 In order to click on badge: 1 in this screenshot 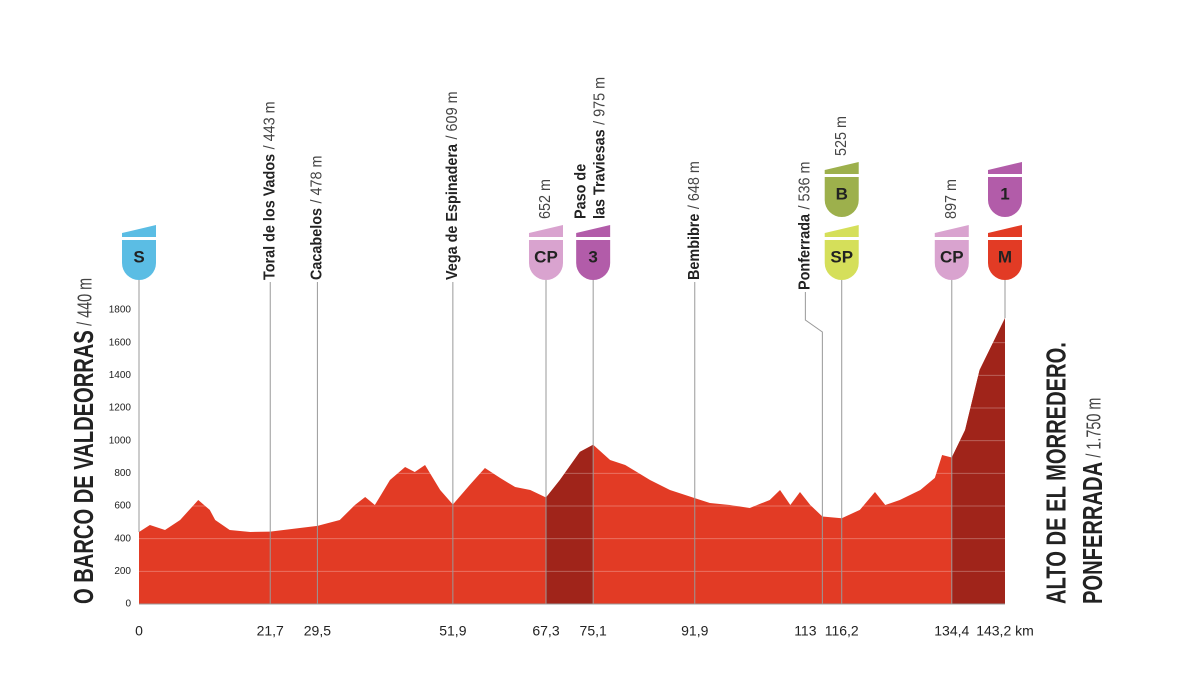, I will do `click(1005, 189)`.